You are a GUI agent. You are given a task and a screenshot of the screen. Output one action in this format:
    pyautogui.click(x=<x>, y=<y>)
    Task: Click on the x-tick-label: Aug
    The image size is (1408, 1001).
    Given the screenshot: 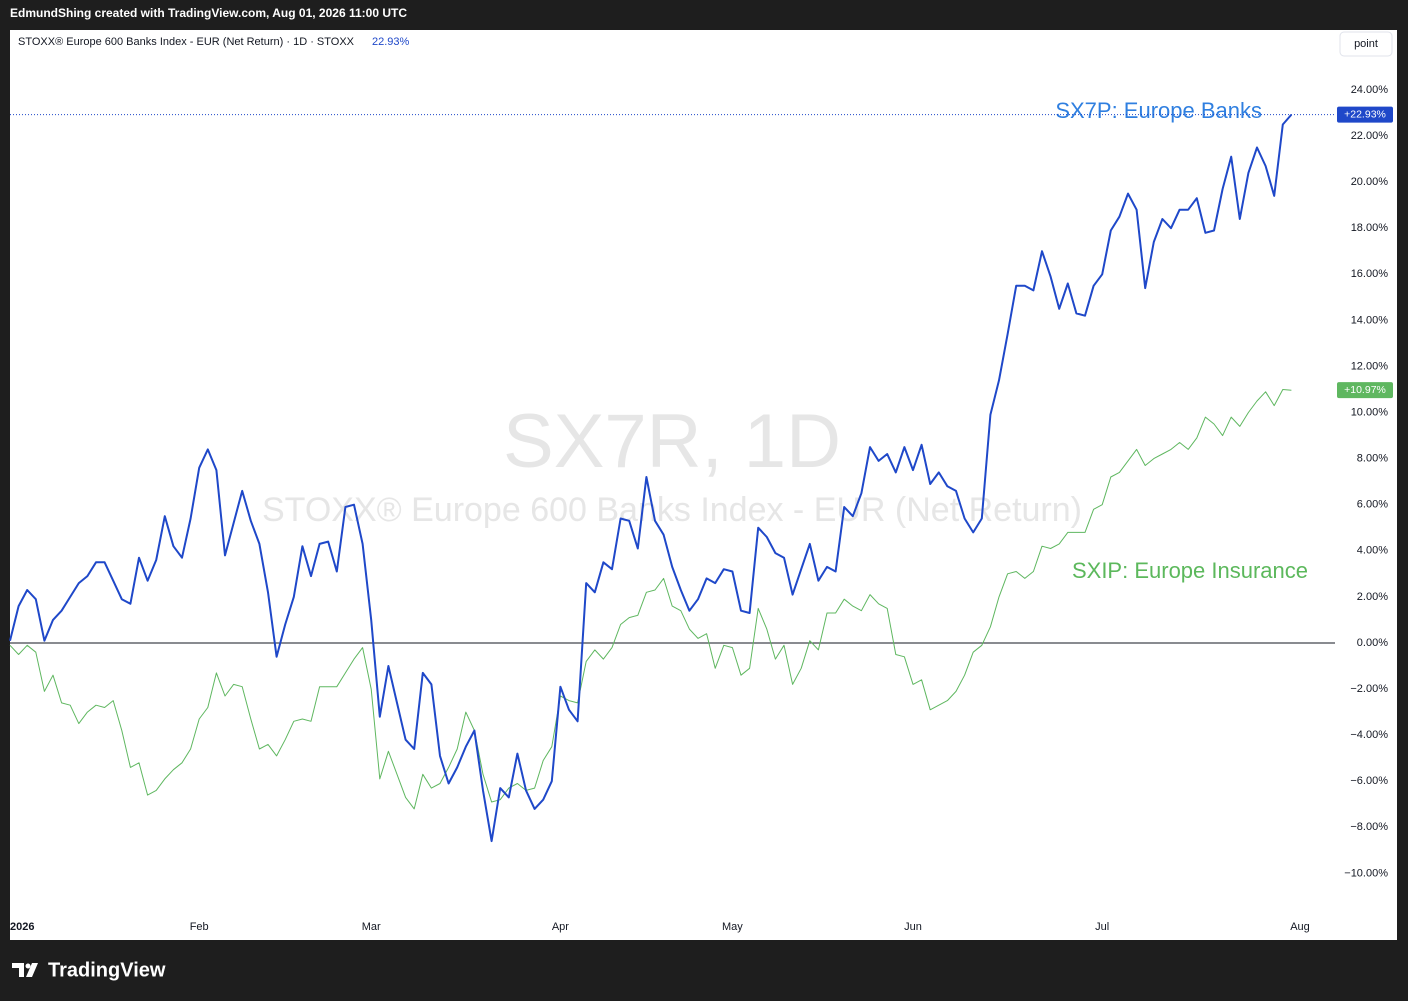 What is the action you would take?
    pyautogui.click(x=1300, y=927)
    